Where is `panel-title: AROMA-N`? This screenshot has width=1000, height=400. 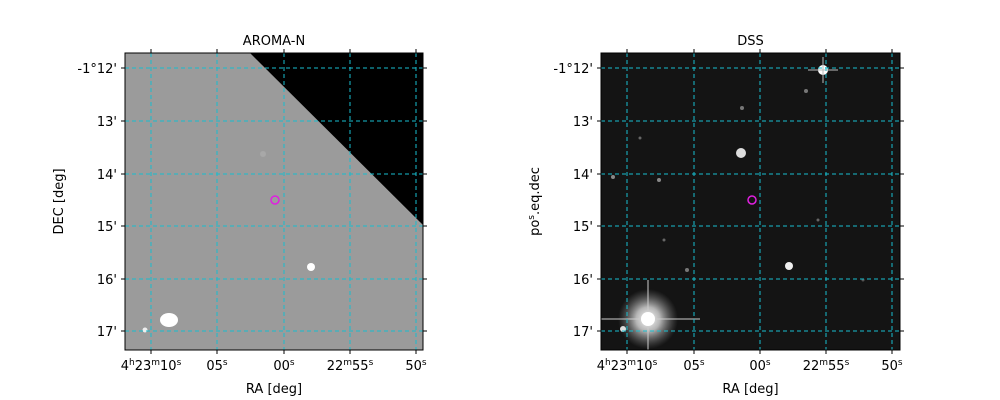
panel-title: AROMA-N is located at coordinates (274, 41).